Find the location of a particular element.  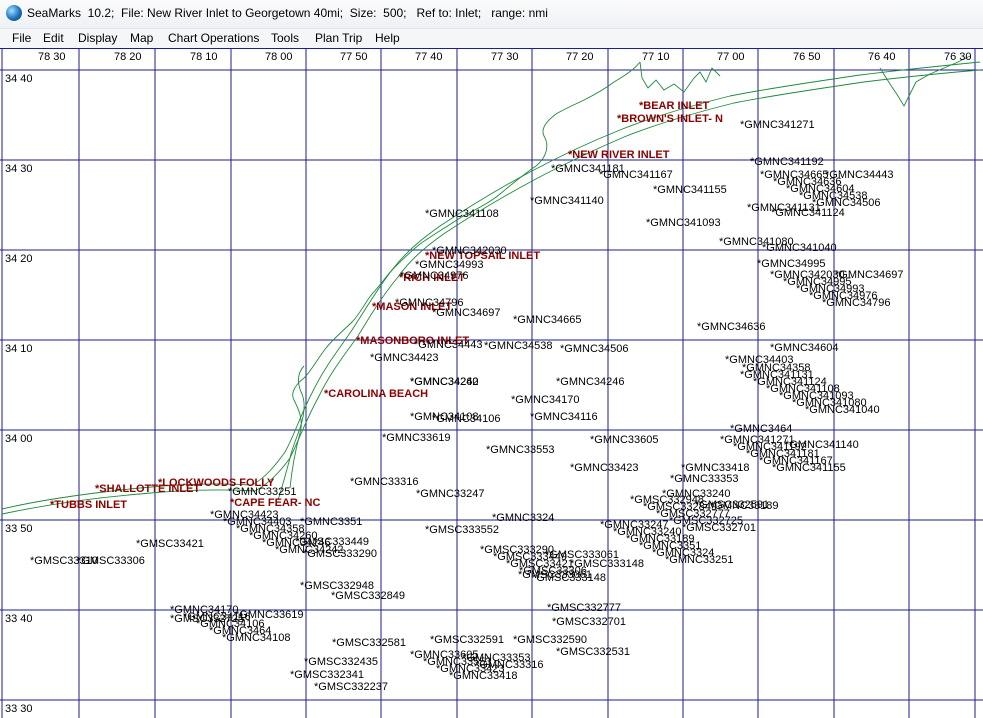

buoy-cluster-label: *GMSC333290 is located at coordinates (517, 550).